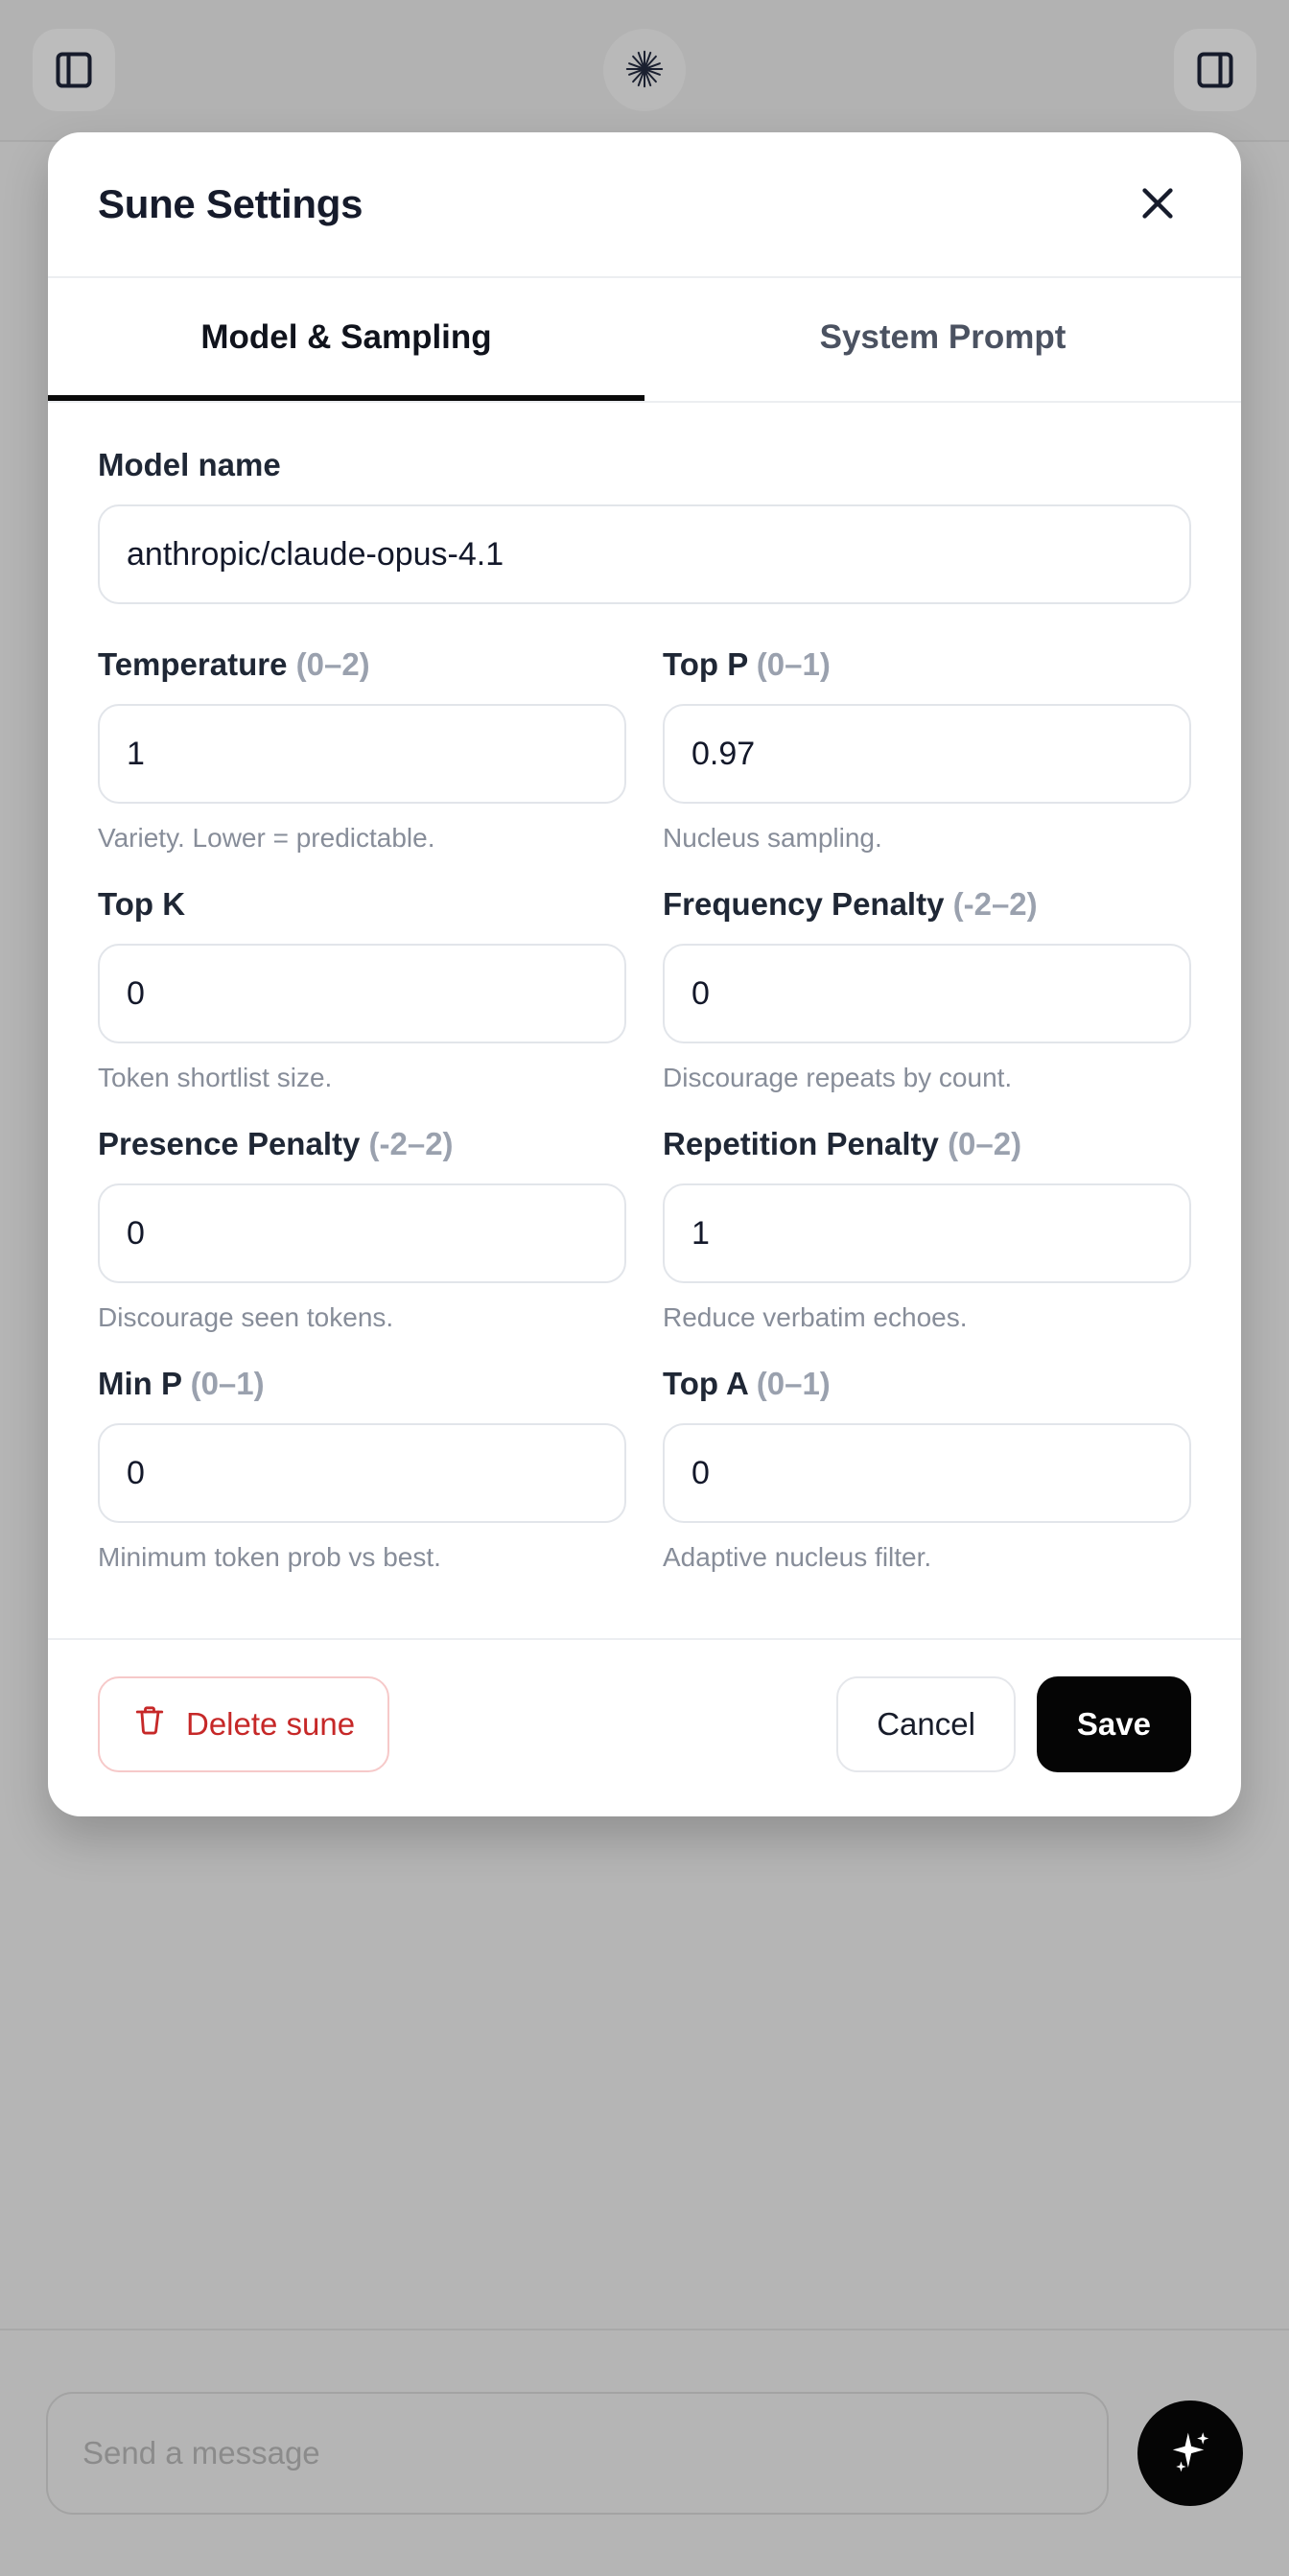  What do you see at coordinates (140, 1383) in the screenshot?
I see `param-label-text: Min P` at bounding box center [140, 1383].